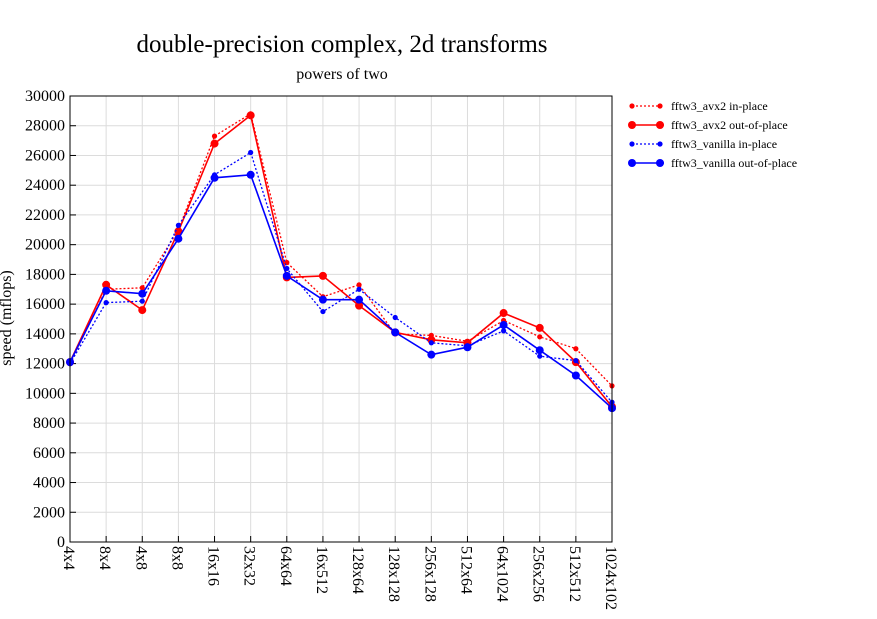 Image resolution: width=877 pixels, height=619 pixels. What do you see at coordinates (45, 126) in the screenshot?
I see `y-tick-label: 28000` at bounding box center [45, 126].